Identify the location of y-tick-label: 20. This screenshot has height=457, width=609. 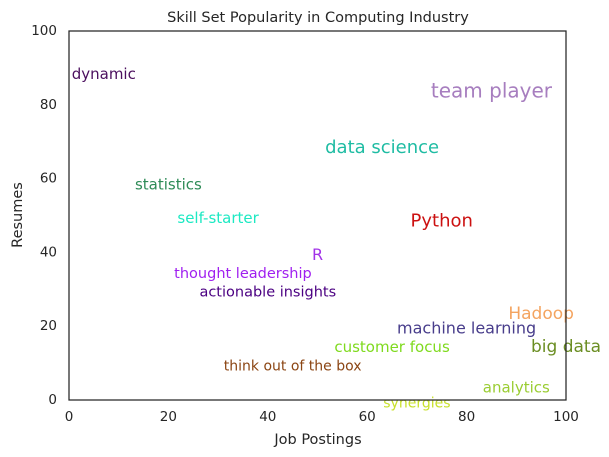
(48, 326).